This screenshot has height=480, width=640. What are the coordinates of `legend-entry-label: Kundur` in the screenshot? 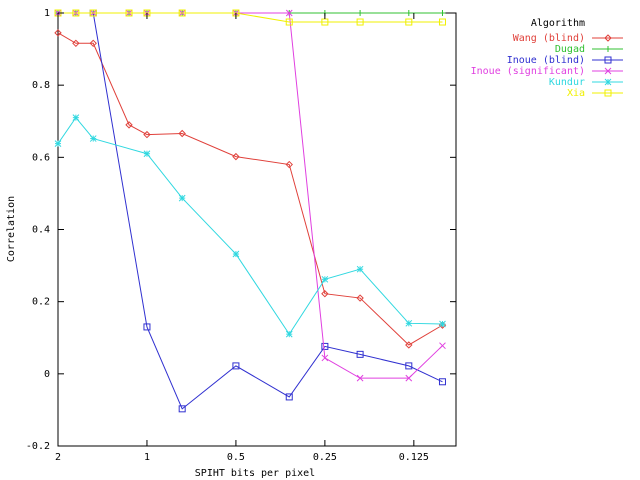 It's located at (567, 82).